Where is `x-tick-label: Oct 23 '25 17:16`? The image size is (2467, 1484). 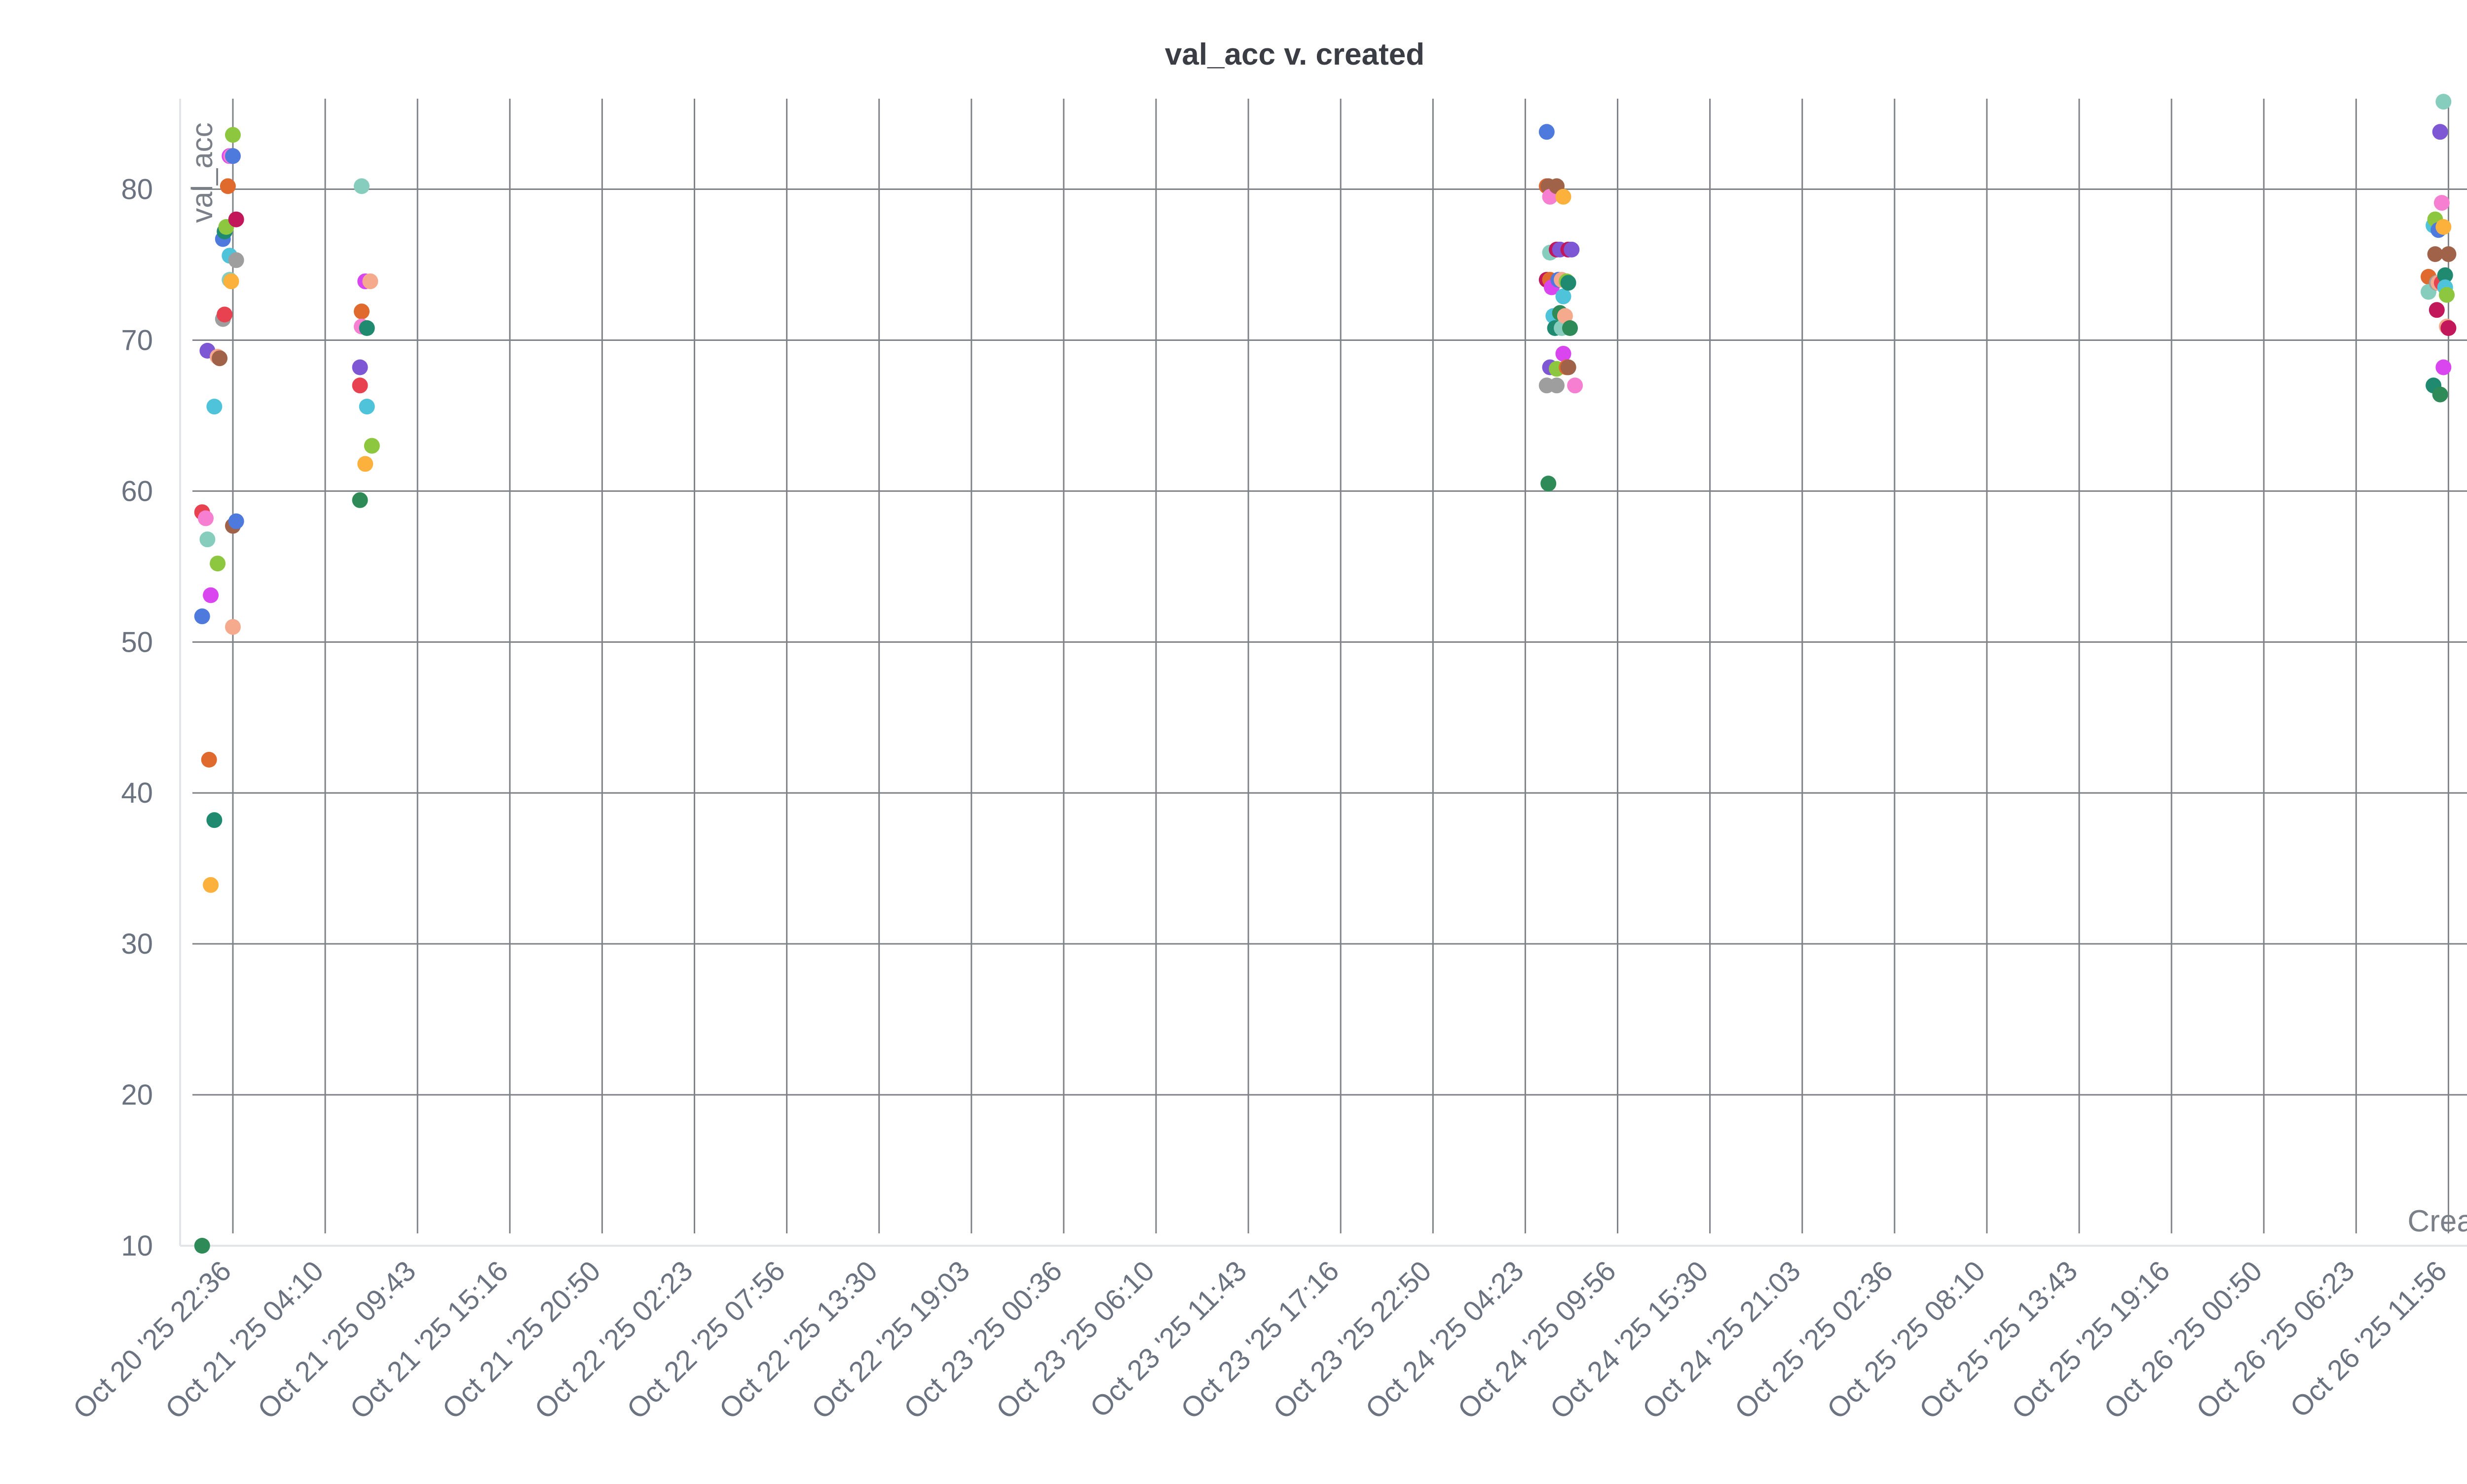 x-tick-label: Oct 23 '25 17:16 is located at coordinates (1260, 1340).